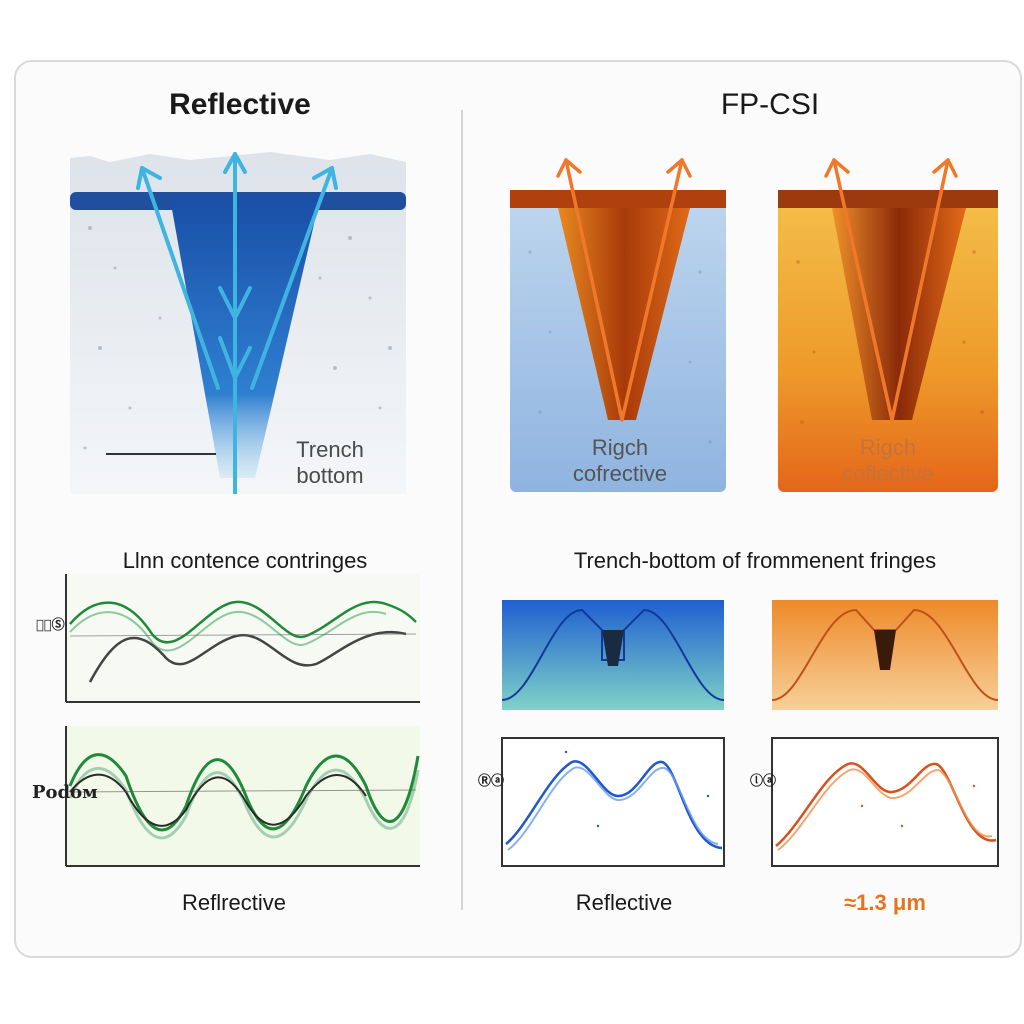 The width and height of the screenshot is (1024, 1024). I want to click on left-fringes-title: Llnn contence contringes, so click(245, 560).